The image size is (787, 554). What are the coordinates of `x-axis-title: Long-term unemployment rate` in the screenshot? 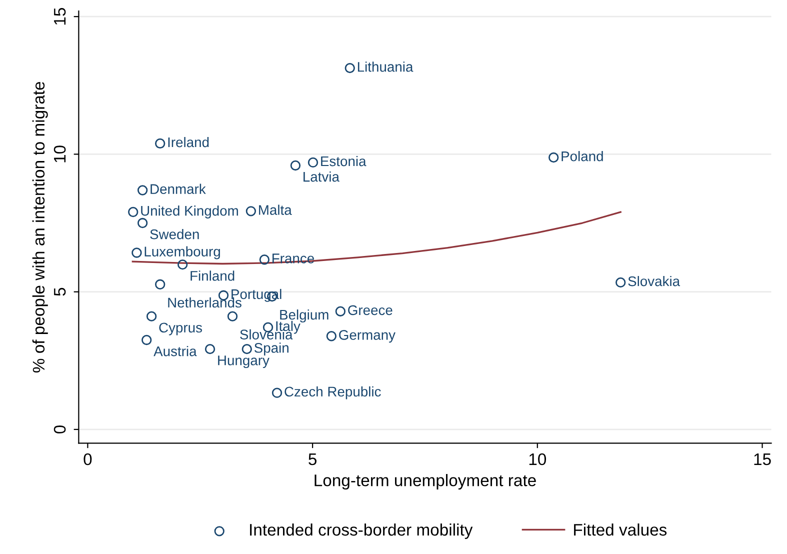 It's located at (425, 482).